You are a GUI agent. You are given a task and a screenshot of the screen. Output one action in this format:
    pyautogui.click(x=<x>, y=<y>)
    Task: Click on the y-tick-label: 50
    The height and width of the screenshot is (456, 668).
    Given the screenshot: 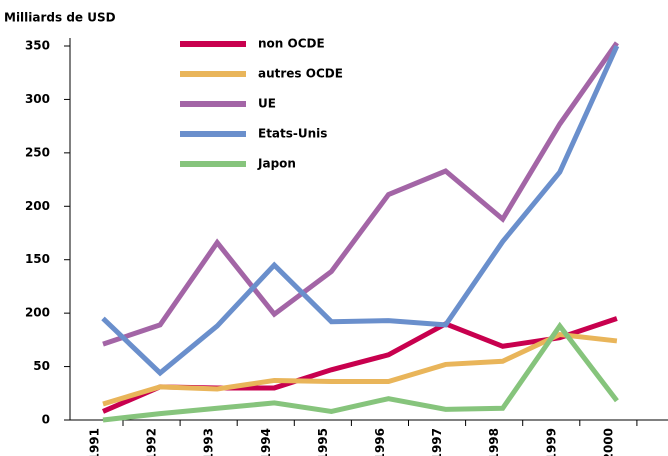 What is the action you would take?
    pyautogui.click(x=41, y=366)
    